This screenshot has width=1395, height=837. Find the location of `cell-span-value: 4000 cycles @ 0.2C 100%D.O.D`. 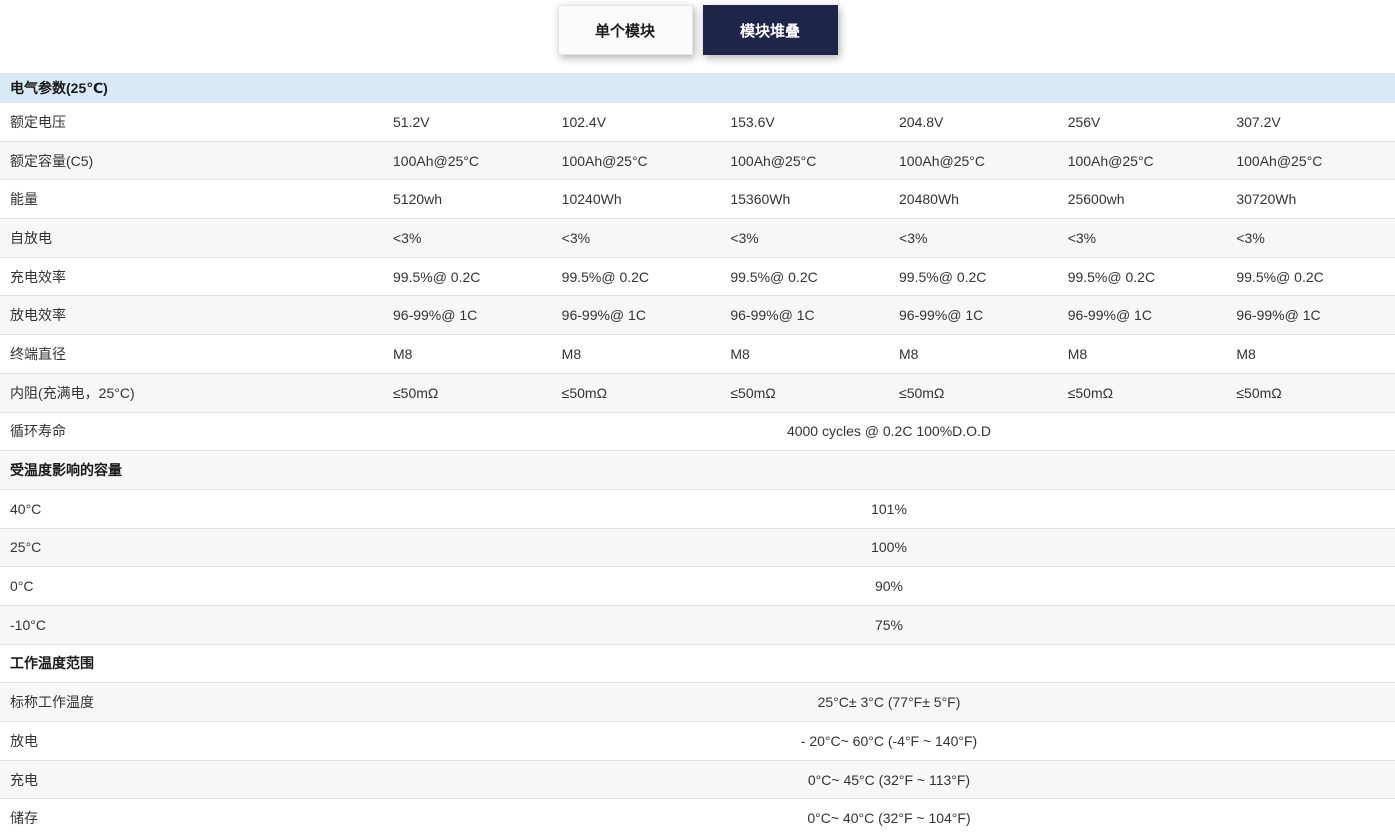

cell-span-value: 4000 cycles @ 0.2C 100%D.O.D is located at coordinates (889, 431).